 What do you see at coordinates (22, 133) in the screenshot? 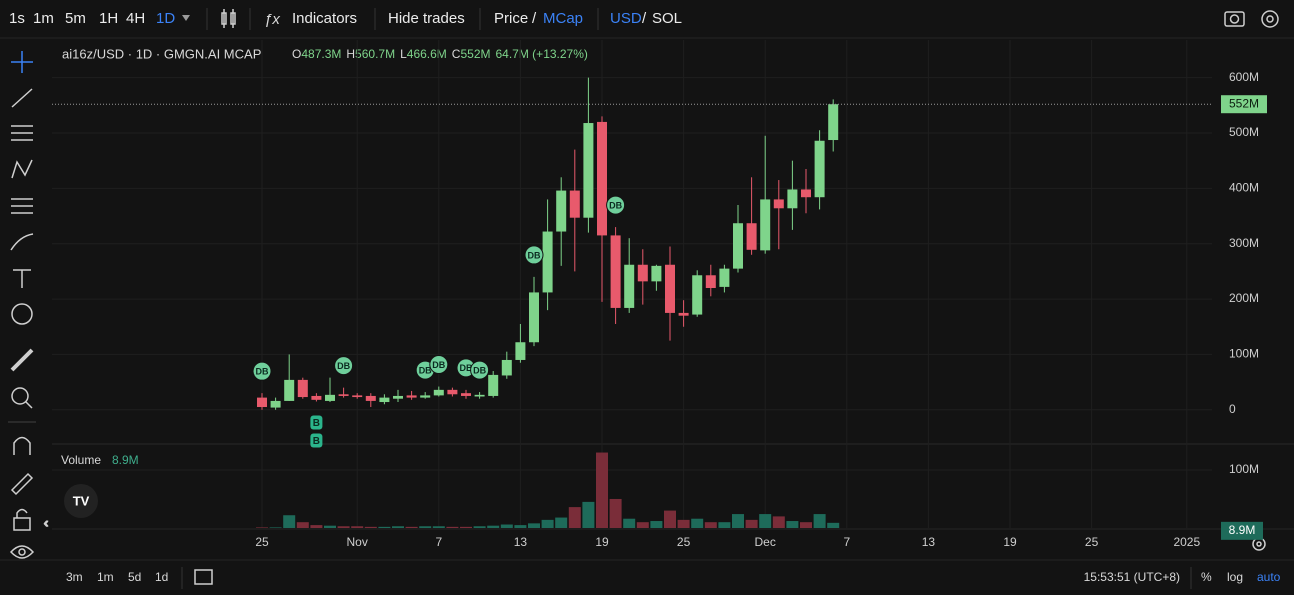
I see `lines-tool` at bounding box center [22, 133].